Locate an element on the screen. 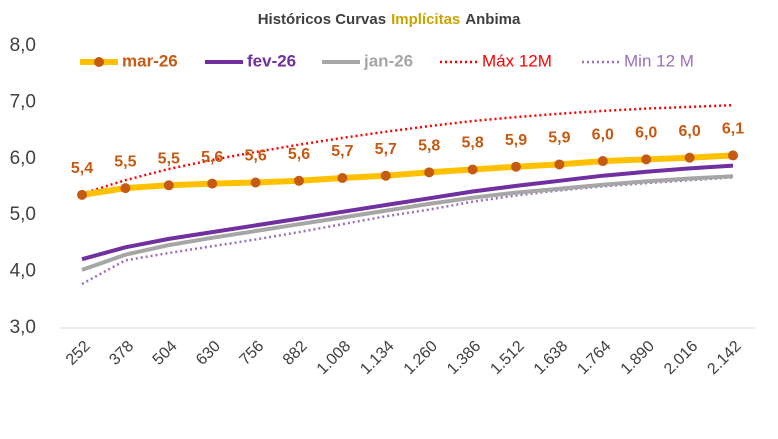  legend-label: fev-26 is located at coordinates (271, 60).